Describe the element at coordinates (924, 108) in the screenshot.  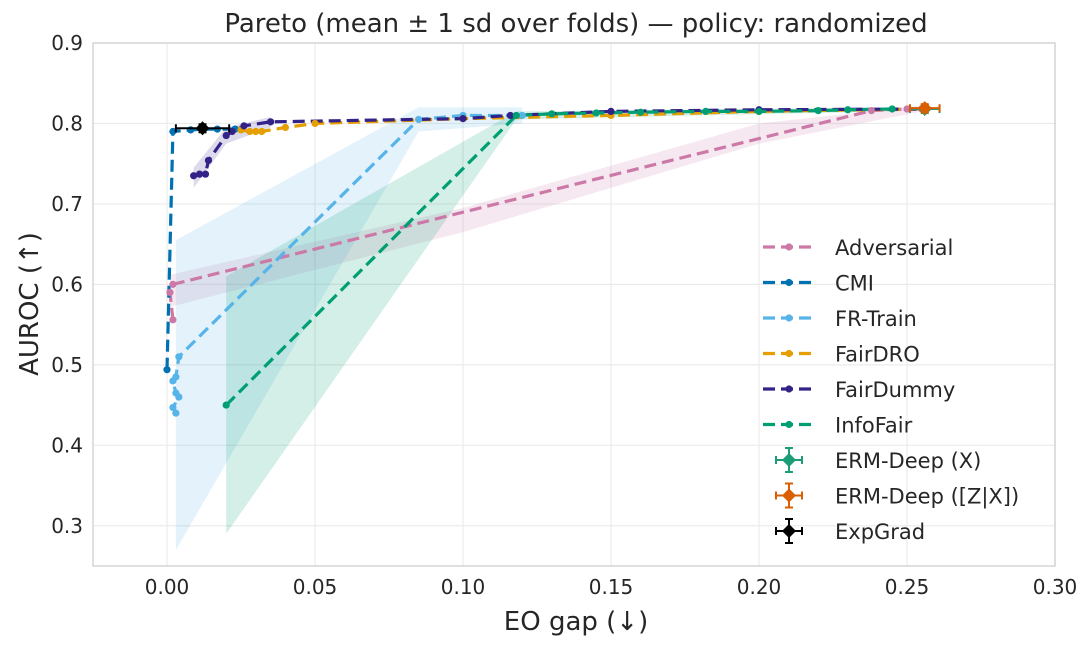
I see `erm-deep-z-x-marker` at that location.